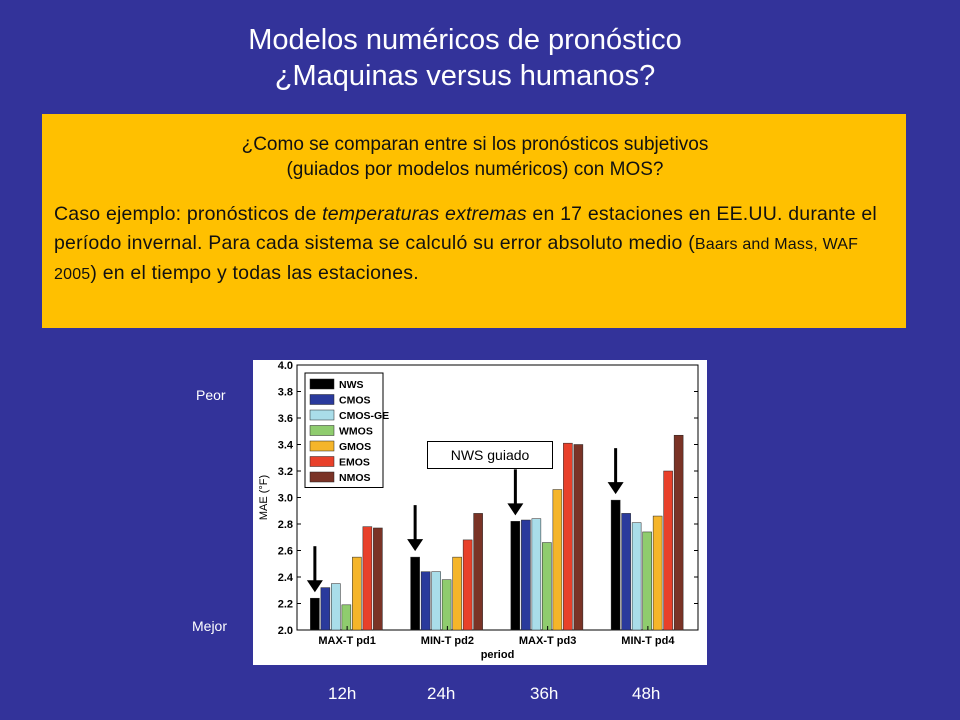 This screenshot has width=960, height=720. I want to click on legend-label: CMOS-GE, so click(364, 416).